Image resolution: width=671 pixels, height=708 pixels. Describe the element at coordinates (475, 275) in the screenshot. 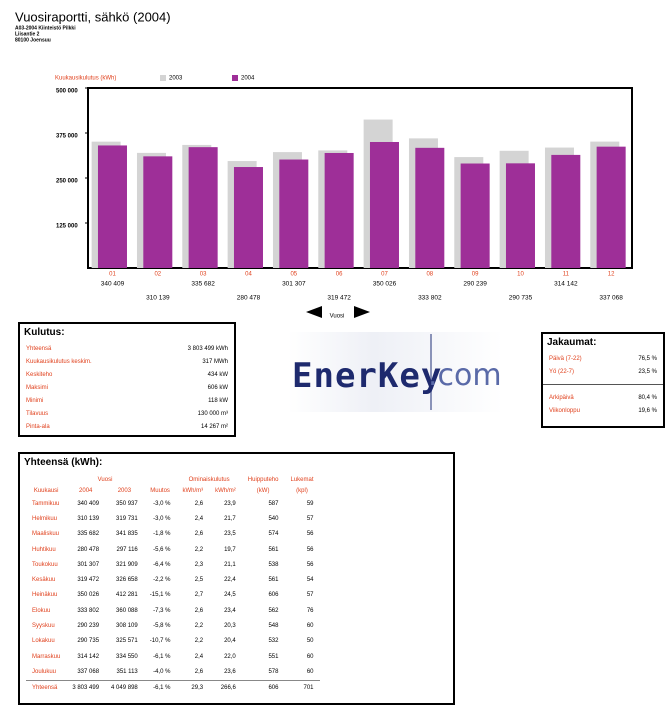

I see `x-tick-label: 09` at that location.